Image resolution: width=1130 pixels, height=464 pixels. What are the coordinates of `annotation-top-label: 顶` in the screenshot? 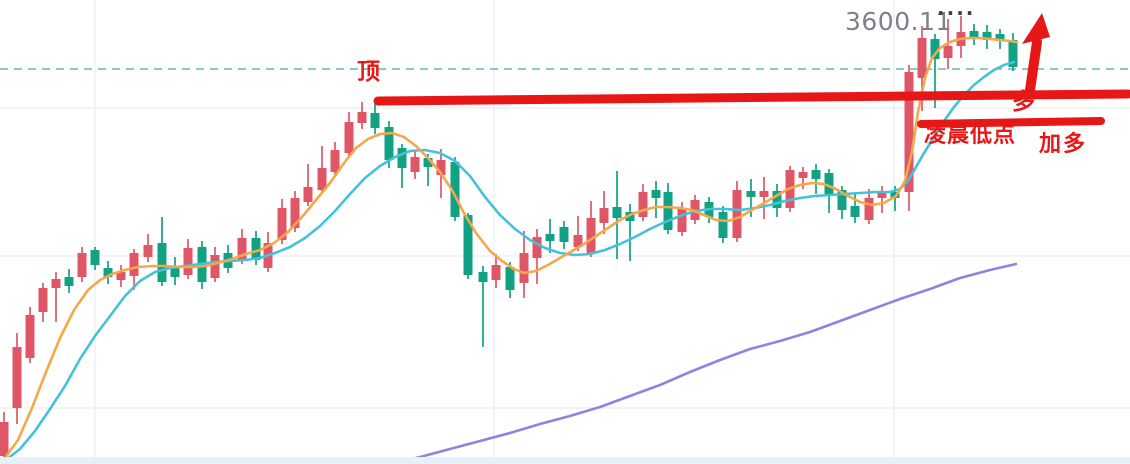 It's located at (368, 72).